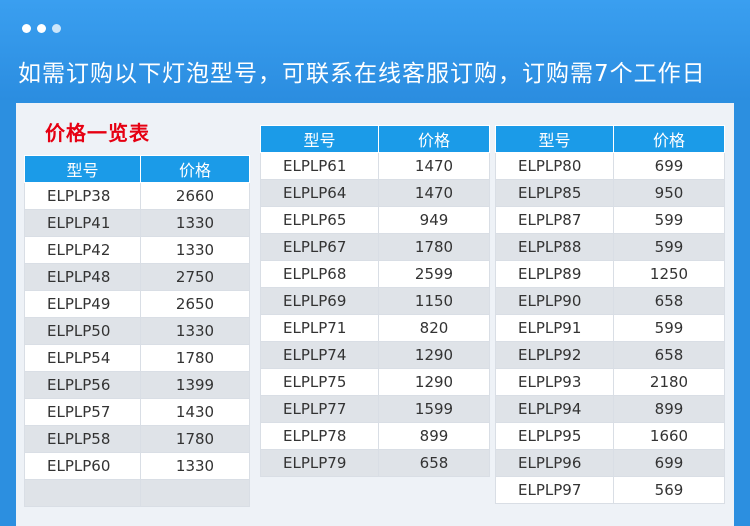 The height and width of the screenshot is (526, 750). I want to click on model-cell: ELPLP95, so click(554, 436).